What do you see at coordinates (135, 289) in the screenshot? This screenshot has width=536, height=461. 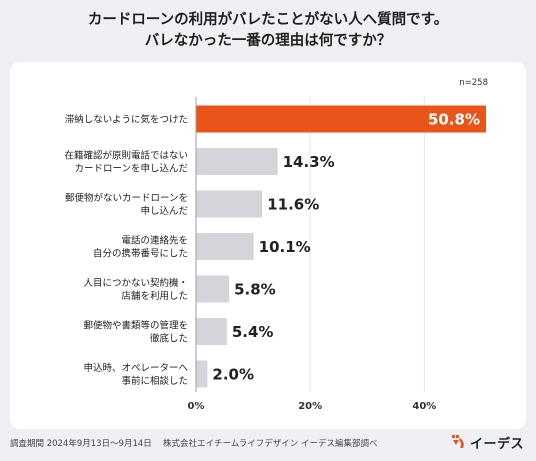 I see `category-label: 人目につかない契約機・店舗を利用した` at bounding box center [135, 289].